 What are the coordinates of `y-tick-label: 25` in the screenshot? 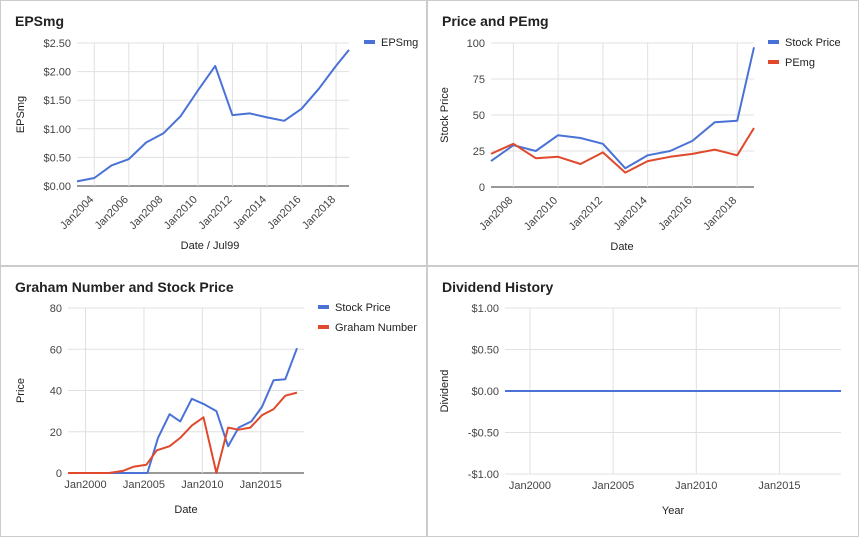 It's located at (479, 152).